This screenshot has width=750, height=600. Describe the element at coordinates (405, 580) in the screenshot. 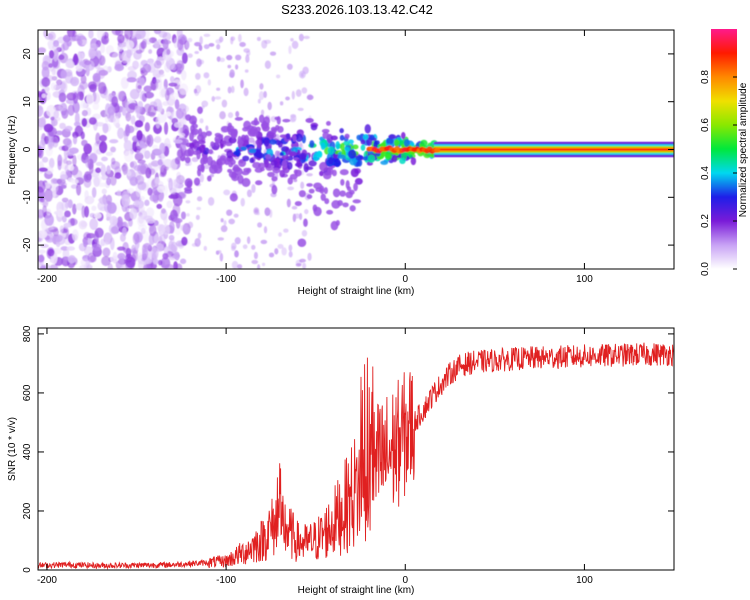

I see `snr-x-tick-label: 0` at that location.